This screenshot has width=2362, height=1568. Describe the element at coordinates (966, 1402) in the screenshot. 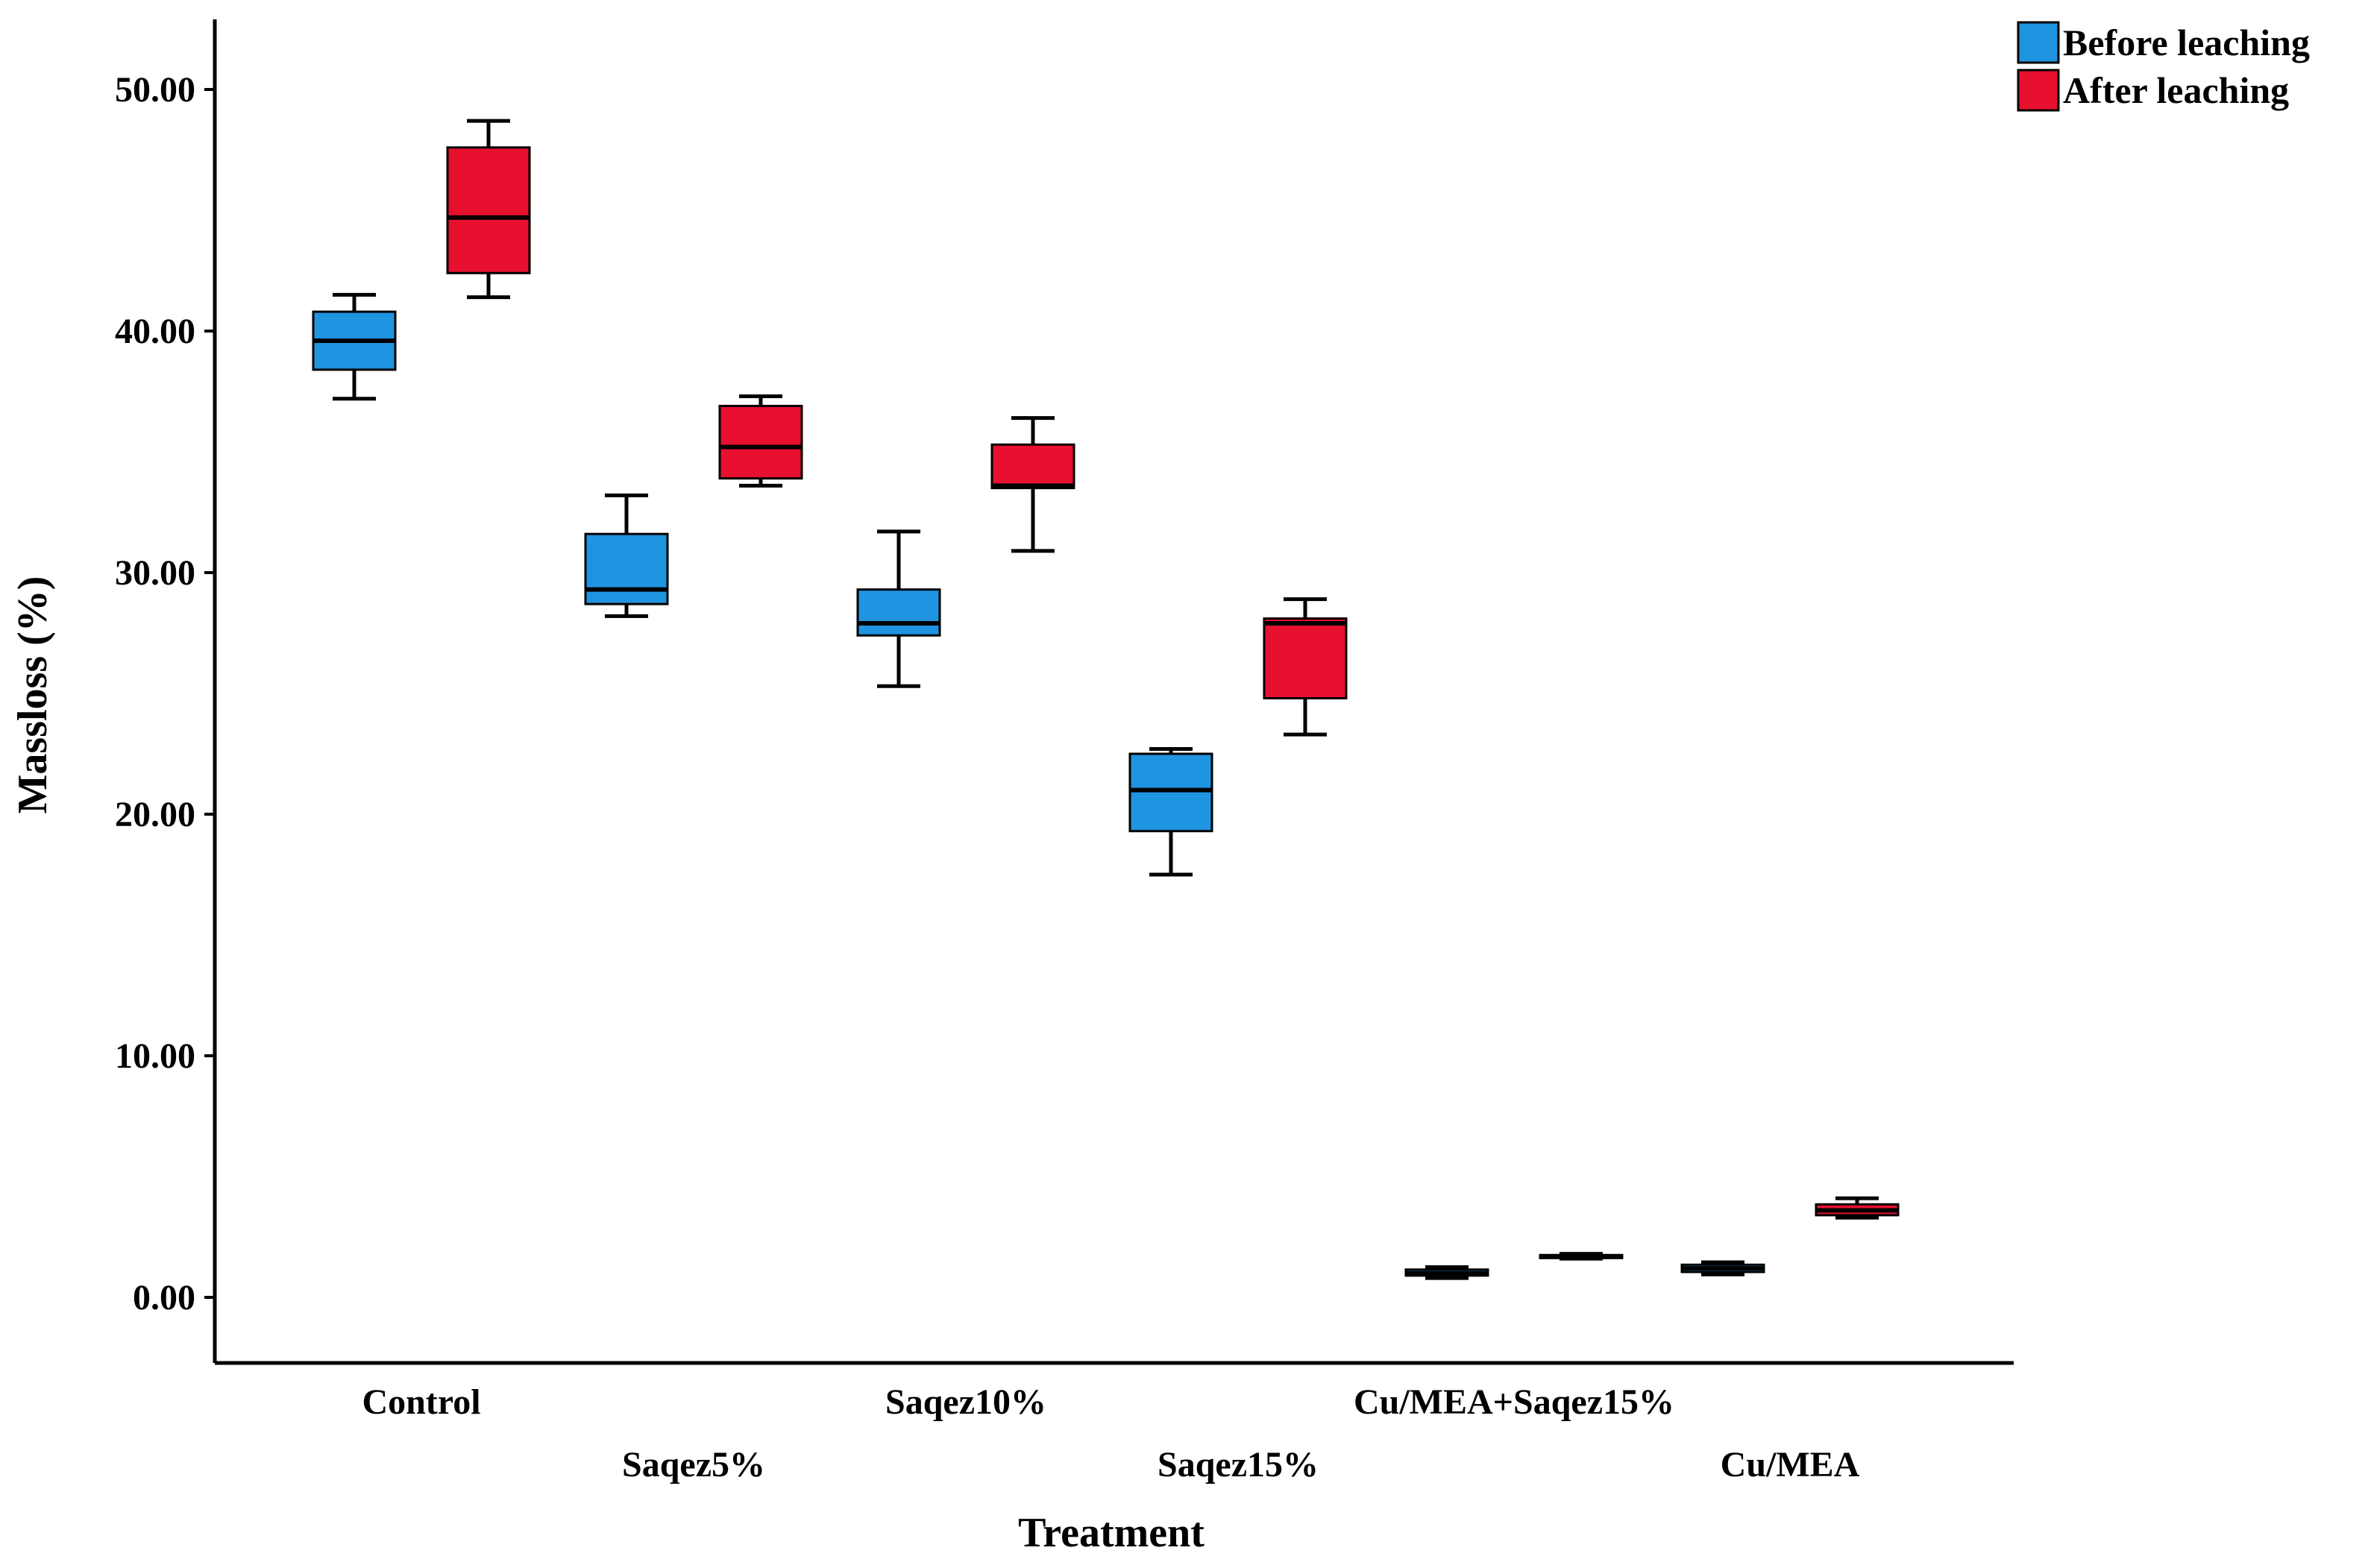

I see `x-tick-label: Saqez10%` at that location.